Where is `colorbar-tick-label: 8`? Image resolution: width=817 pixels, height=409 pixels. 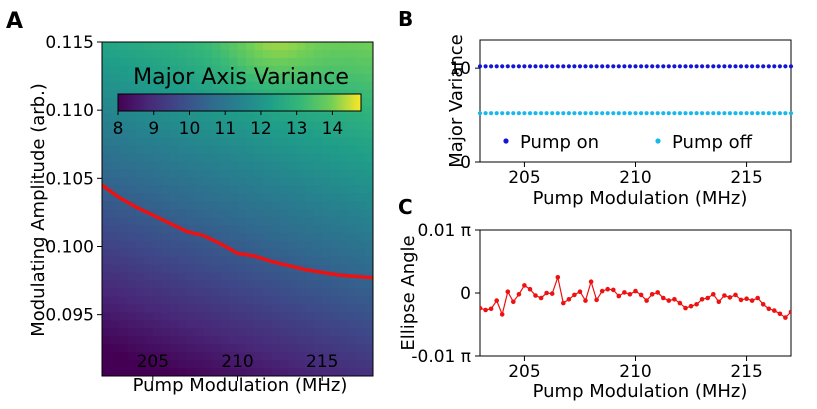 colorbar-tick-label: 8 is located at coordinates (118, 129).